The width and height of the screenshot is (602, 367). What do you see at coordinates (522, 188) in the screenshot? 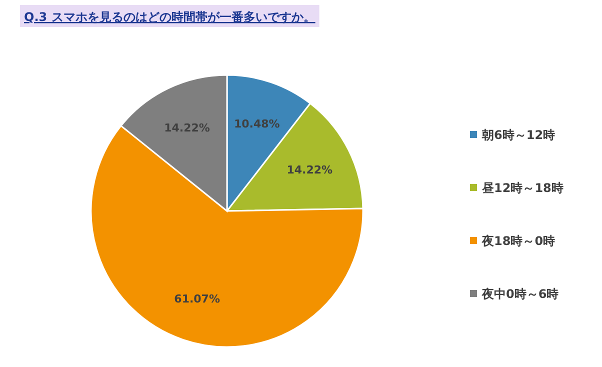
I see `legend-label: 昼12時～18時` at bounding box center [522, 188].